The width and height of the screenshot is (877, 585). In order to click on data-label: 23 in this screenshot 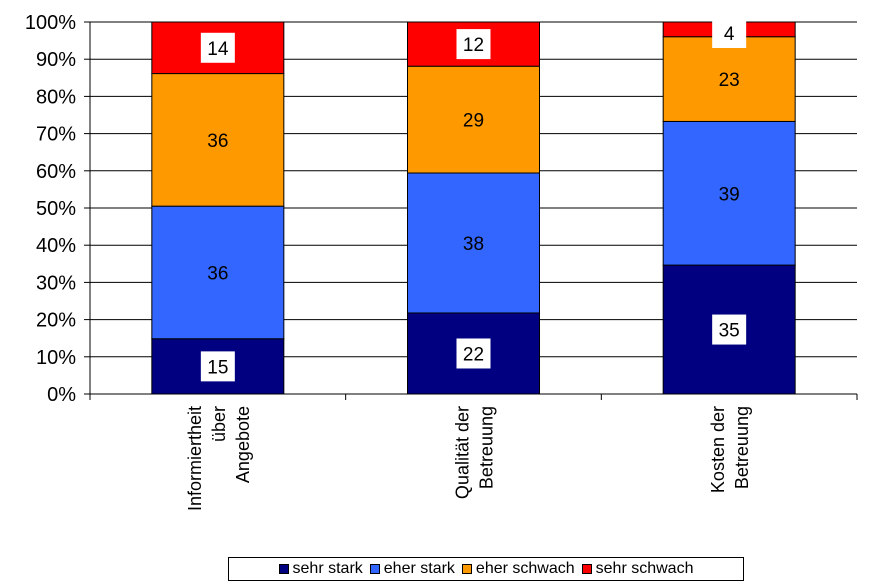, I will do `click(729, 80)`.